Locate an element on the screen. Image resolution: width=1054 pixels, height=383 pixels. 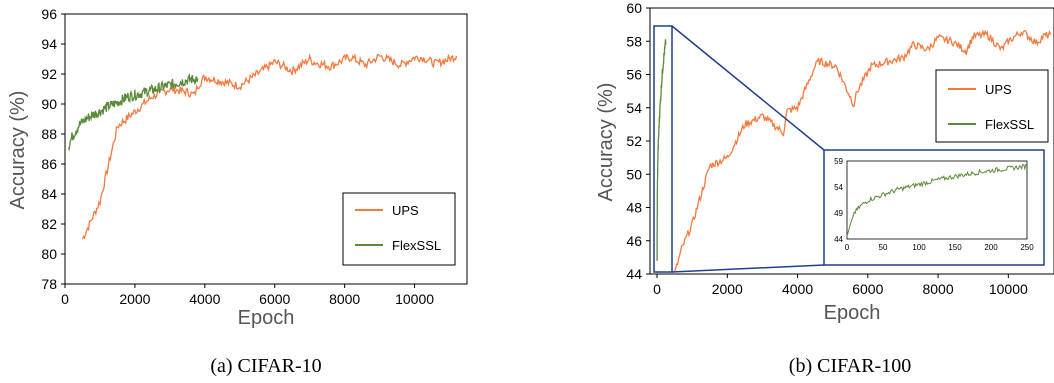
y-tick-label: 94 is located at coordinates (49, 44).